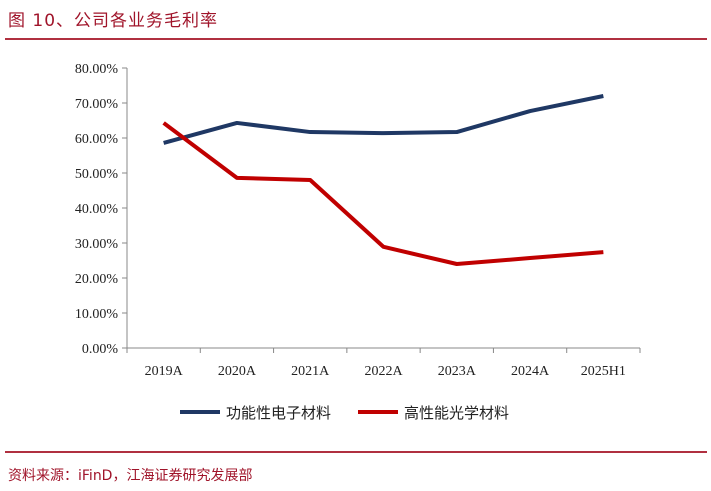 This screenshot has width=711, height=491. I want to click on x-tick-label: 2023A, so click(457, 371).